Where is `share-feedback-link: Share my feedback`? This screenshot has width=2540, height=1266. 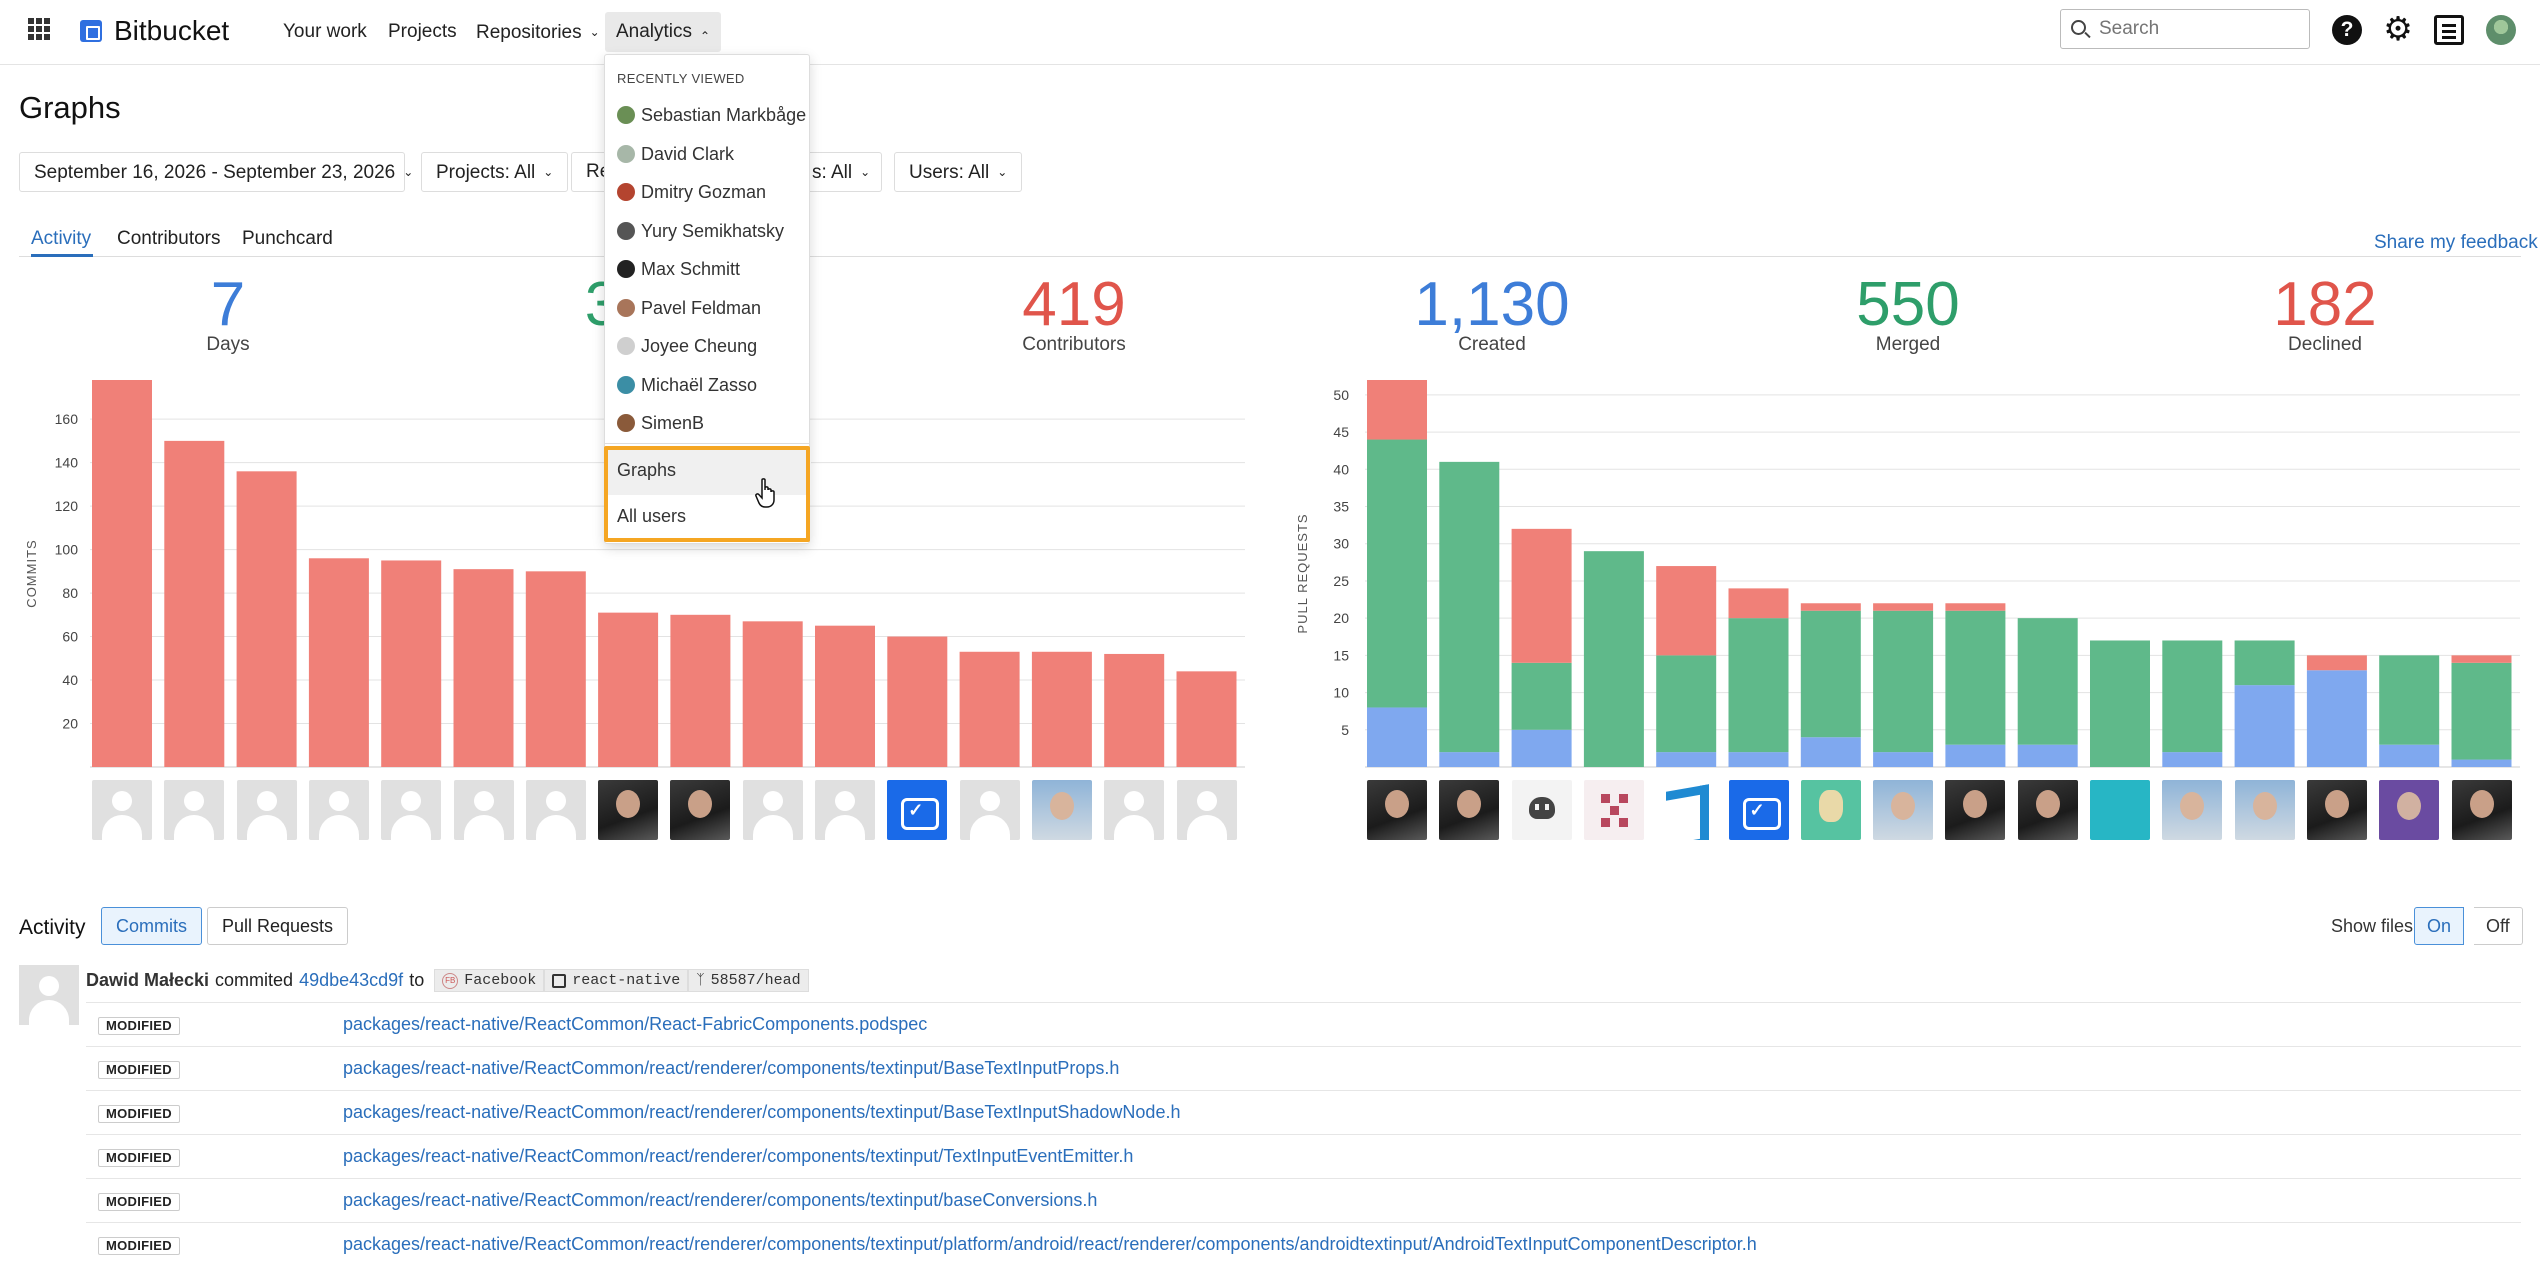 share-feedback-link: Share my feedback is located at coordinates (2456, 242).